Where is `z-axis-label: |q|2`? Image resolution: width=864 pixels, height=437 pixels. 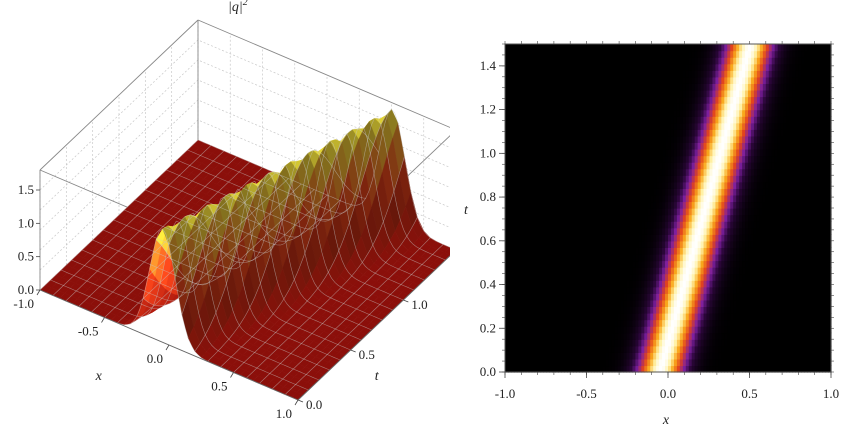
z-axis-label: |q|2 is located at coordinates (238, 7).